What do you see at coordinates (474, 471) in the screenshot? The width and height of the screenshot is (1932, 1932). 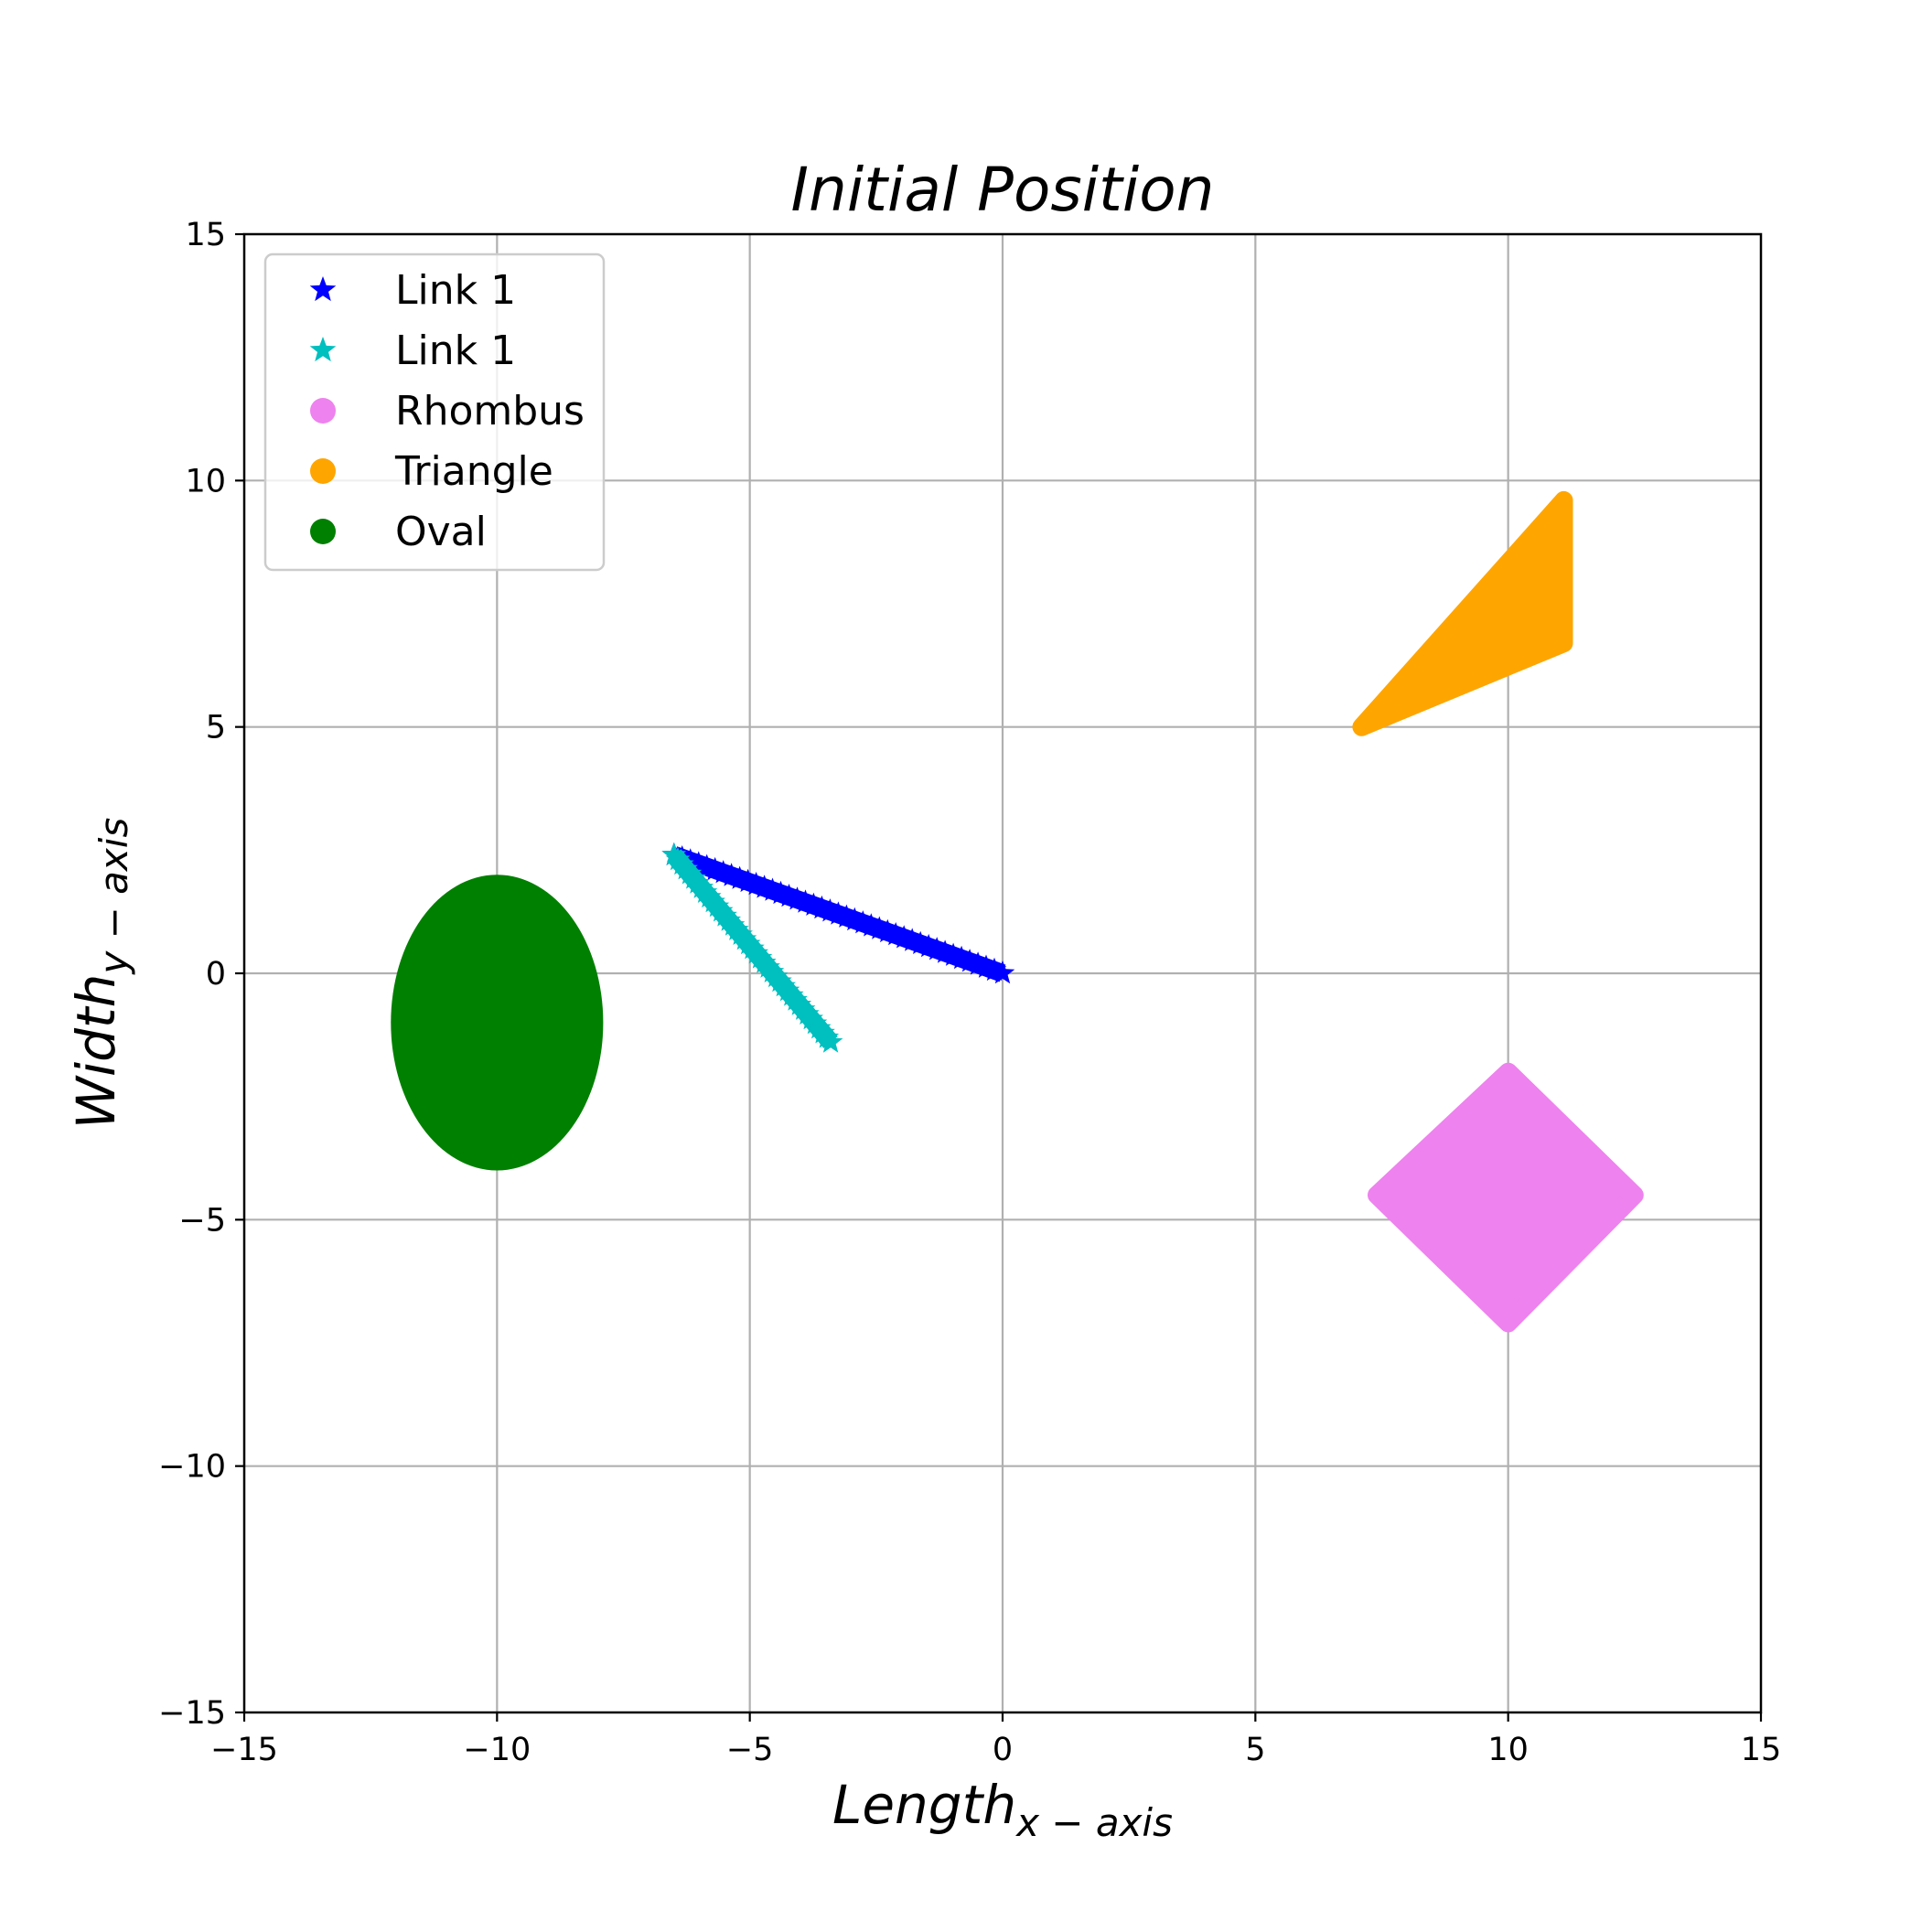 I see `legend-entry-label: Triangle` at bounding box center [474, 471].